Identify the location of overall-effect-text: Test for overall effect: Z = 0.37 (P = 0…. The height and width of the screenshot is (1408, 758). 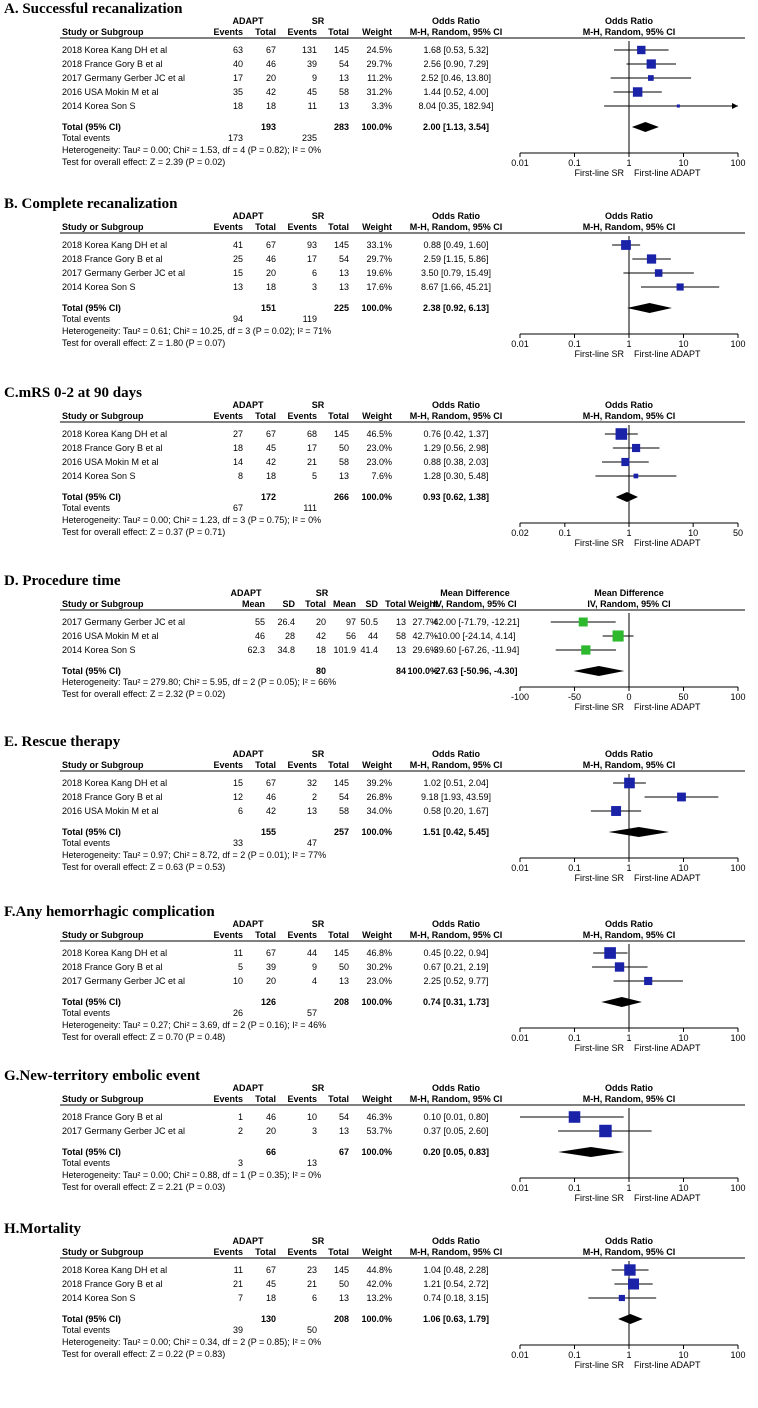
(143, 532).